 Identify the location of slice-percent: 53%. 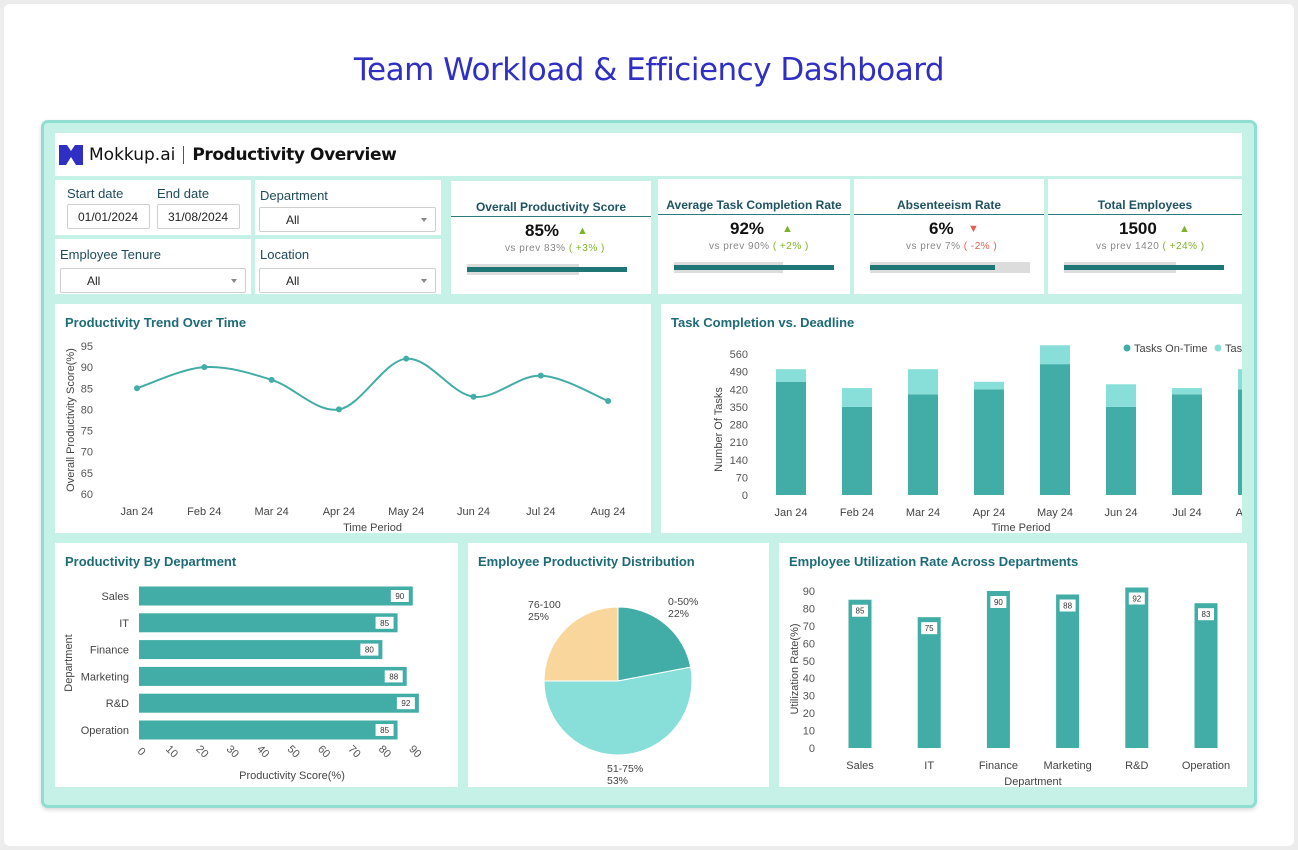
(617, 781).